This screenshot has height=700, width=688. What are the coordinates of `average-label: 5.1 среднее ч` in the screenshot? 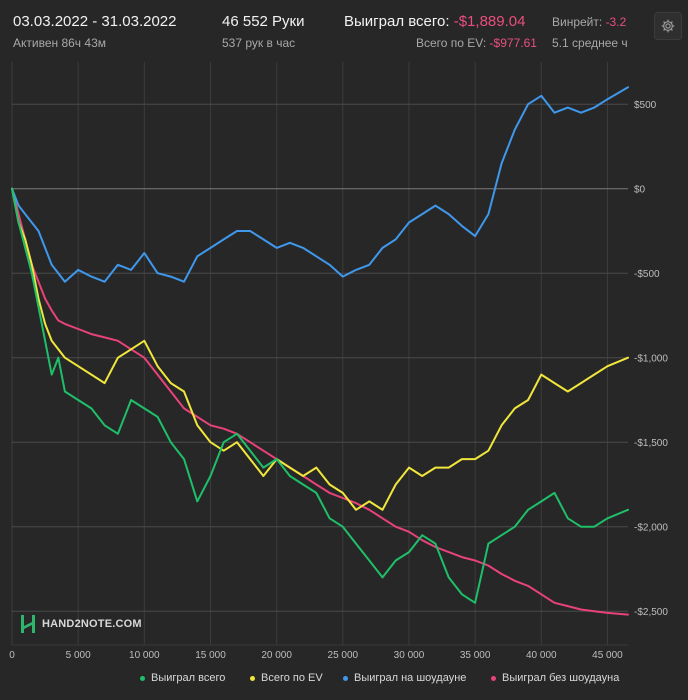 It's located at (590, 43).